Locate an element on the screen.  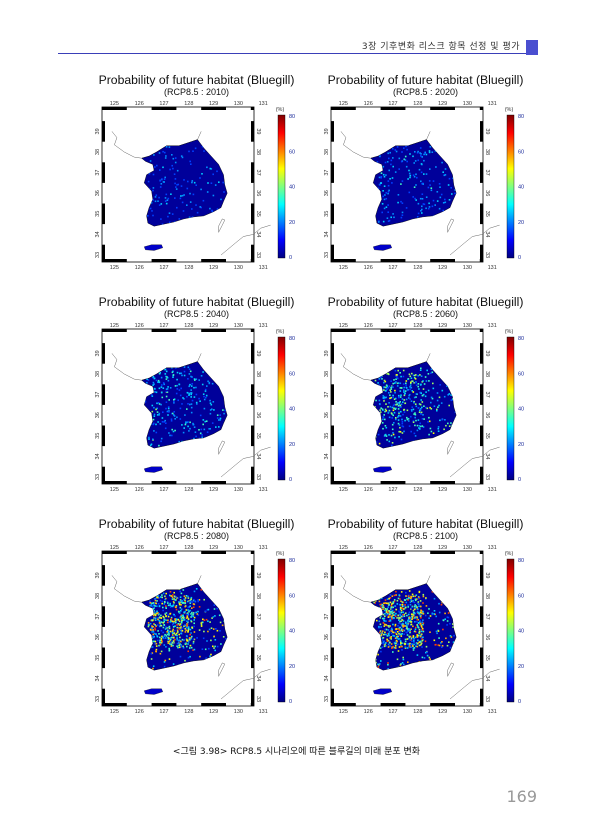
lon-tick-label-top: 126 is located at coordinates (139, 326).